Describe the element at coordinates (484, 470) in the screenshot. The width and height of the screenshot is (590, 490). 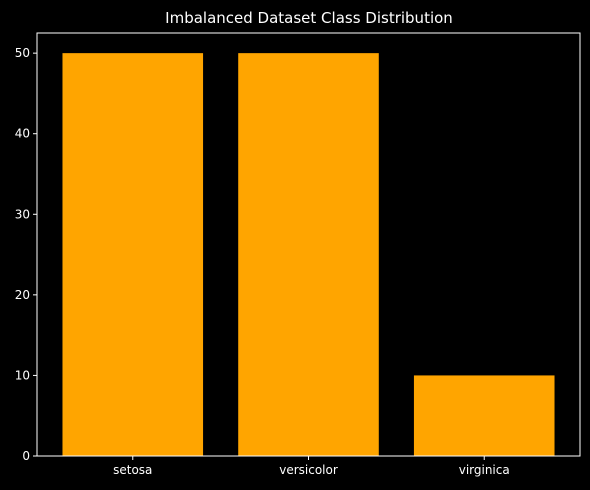
I see `x-tick-label-virginica: virginica` at that location.